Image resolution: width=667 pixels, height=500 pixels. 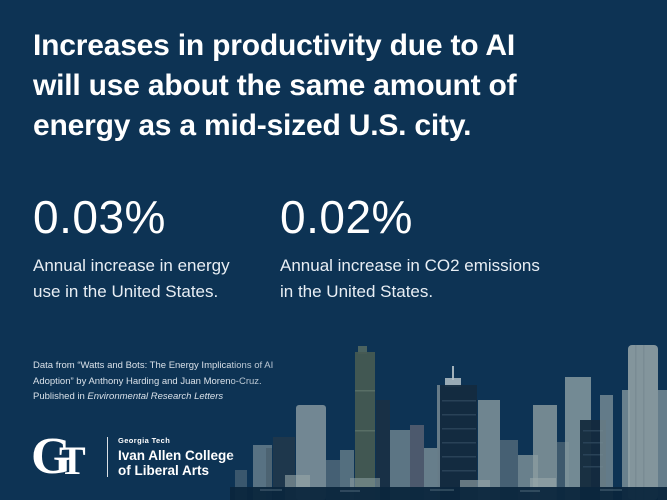 I want to click on georgia-tech-gt-icon: G T, so click(x=58, y=456).